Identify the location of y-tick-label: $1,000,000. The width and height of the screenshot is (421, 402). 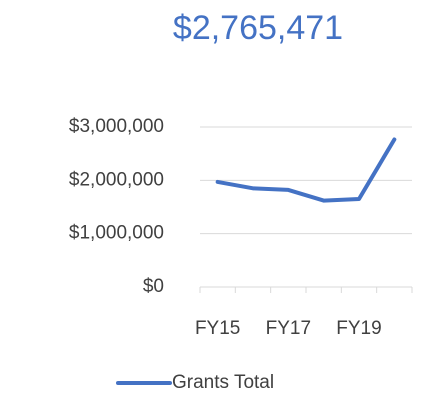
(116, 233).